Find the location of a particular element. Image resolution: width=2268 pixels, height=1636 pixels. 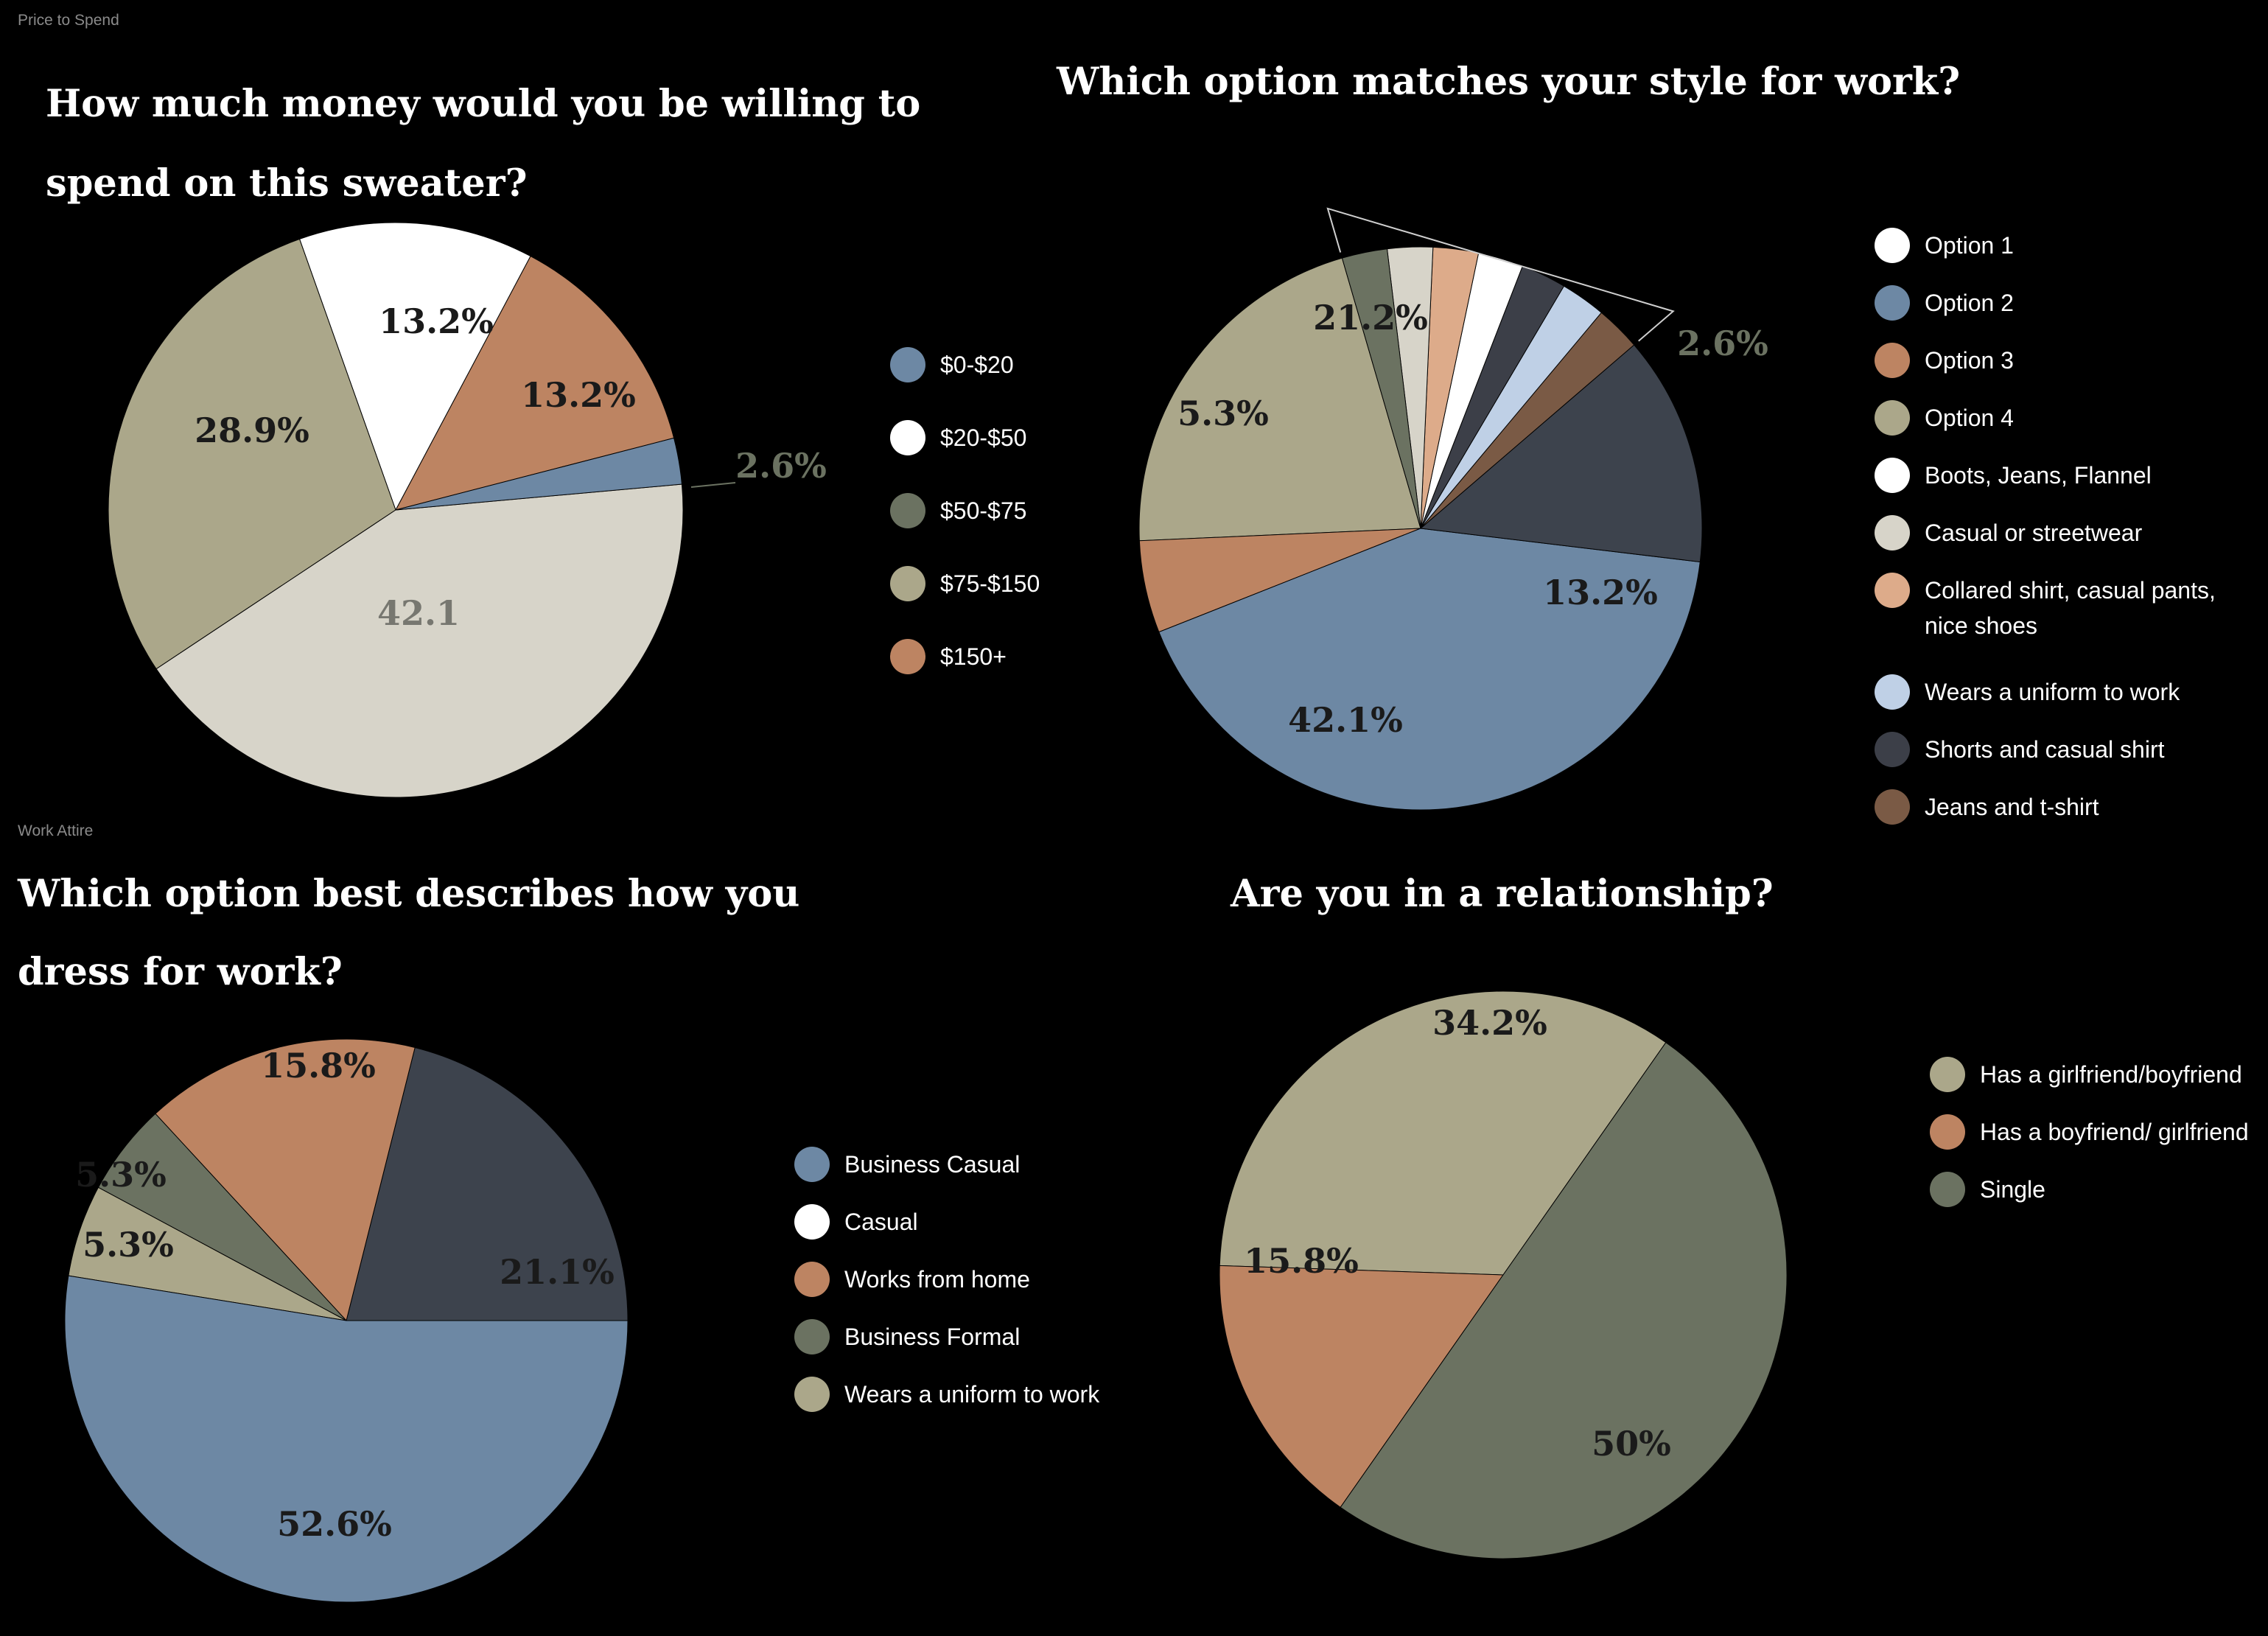

chart-4-title-line-1: Are you in a relationship? is located at coordinates (1502, 894).